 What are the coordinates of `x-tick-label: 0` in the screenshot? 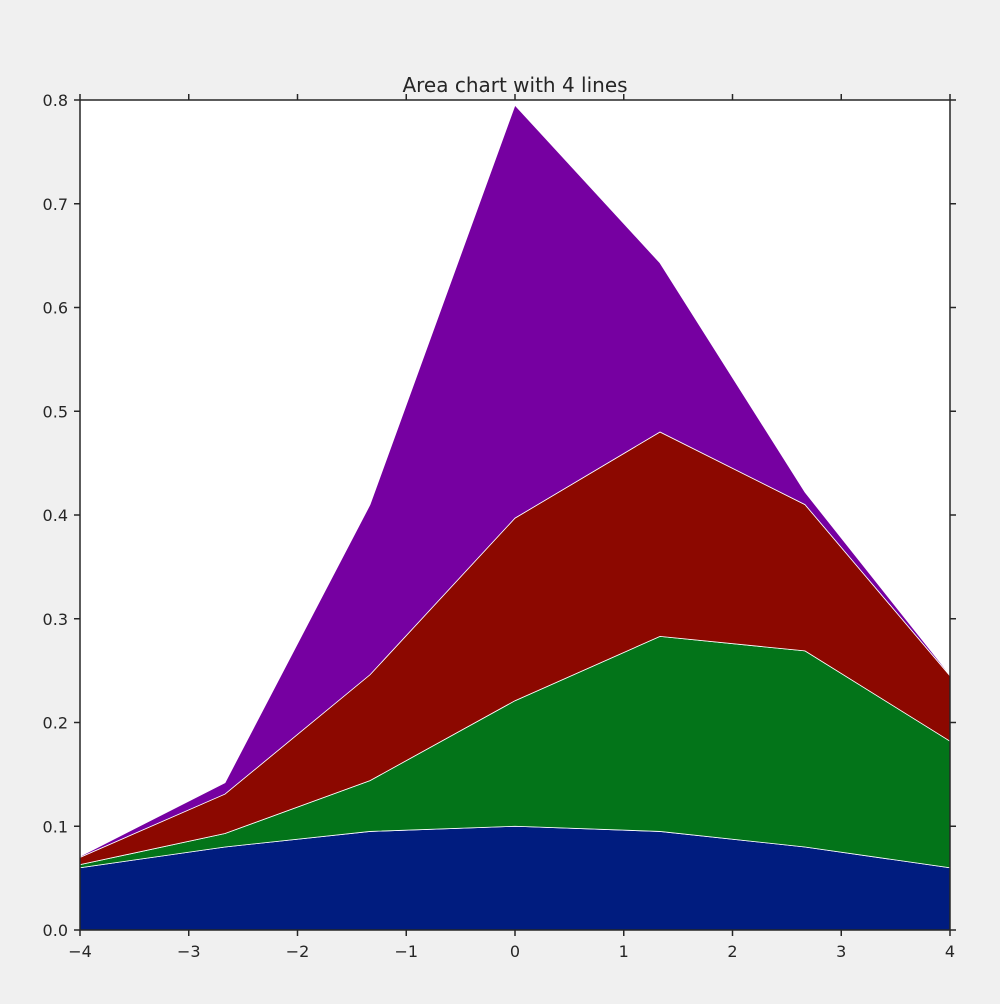 It's located at (515, 951).